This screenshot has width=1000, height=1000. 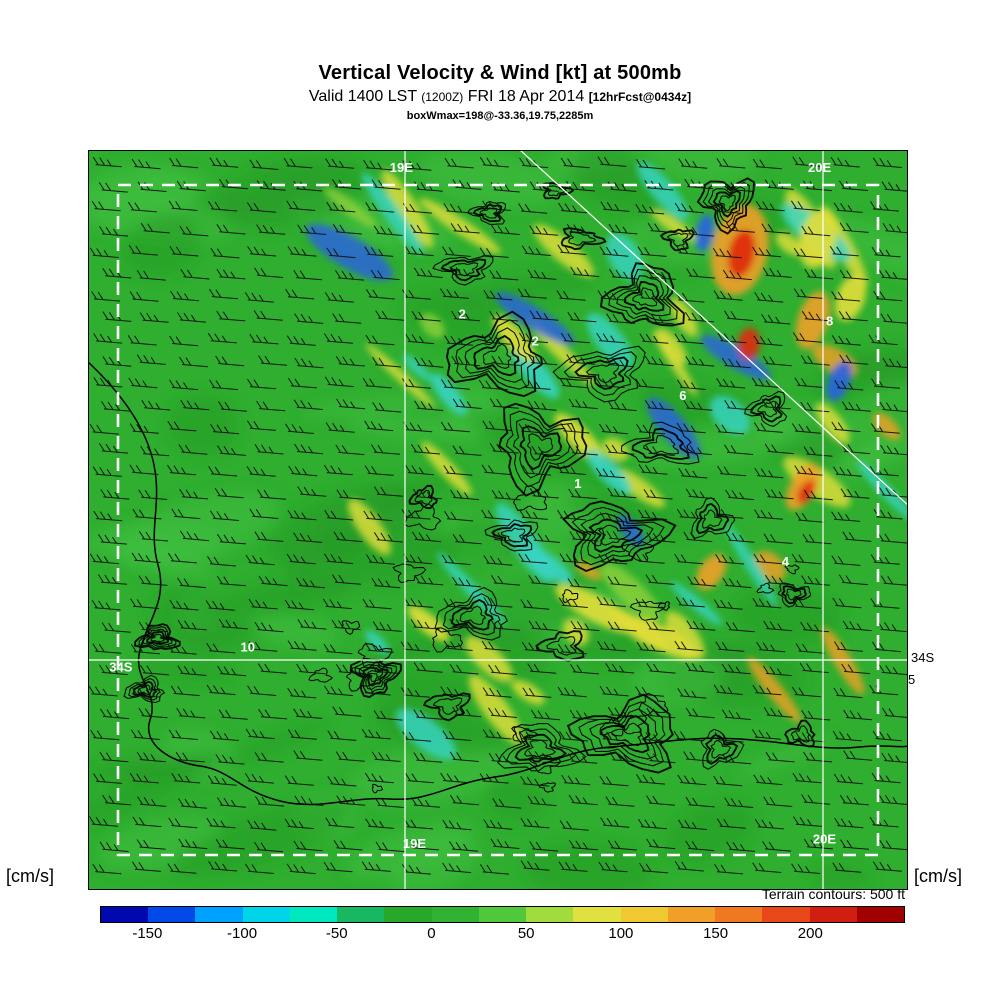 What do you see at coordinates (242, 933) in the screenshot?
I see `colorbar-tick-label: -100` at bounding box center [242, 933].